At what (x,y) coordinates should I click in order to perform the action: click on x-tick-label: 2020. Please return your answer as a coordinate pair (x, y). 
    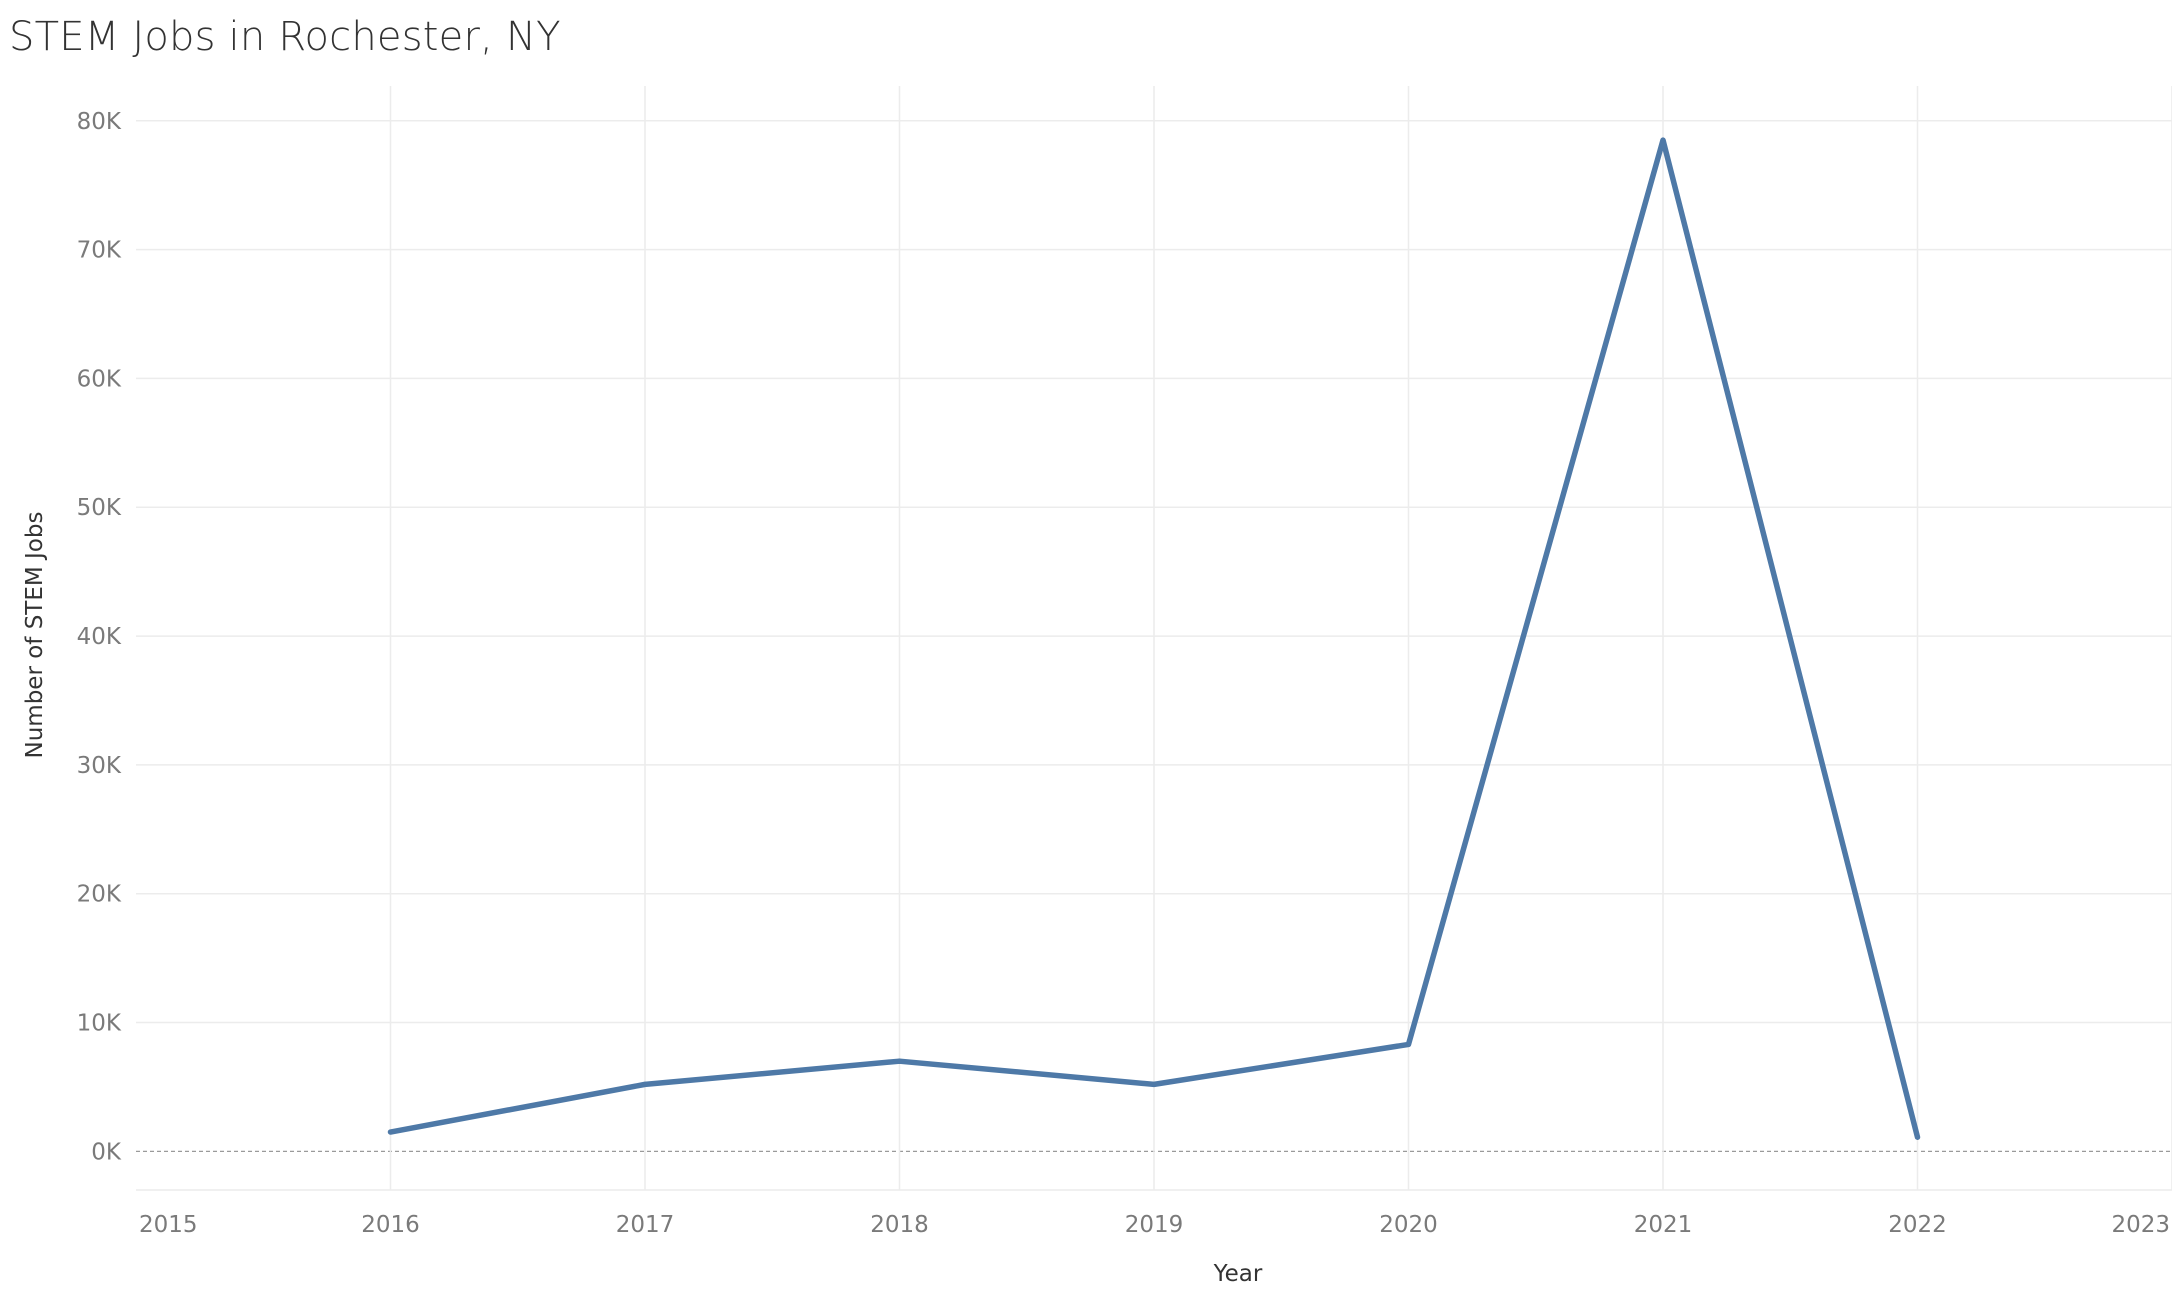
    Looking at the image, I should click on (1408, 1225).